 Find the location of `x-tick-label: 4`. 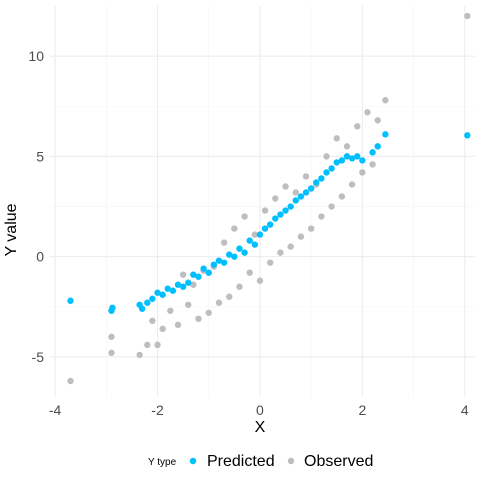

x-tick-label: 4 is located at coordinates (465, 410).